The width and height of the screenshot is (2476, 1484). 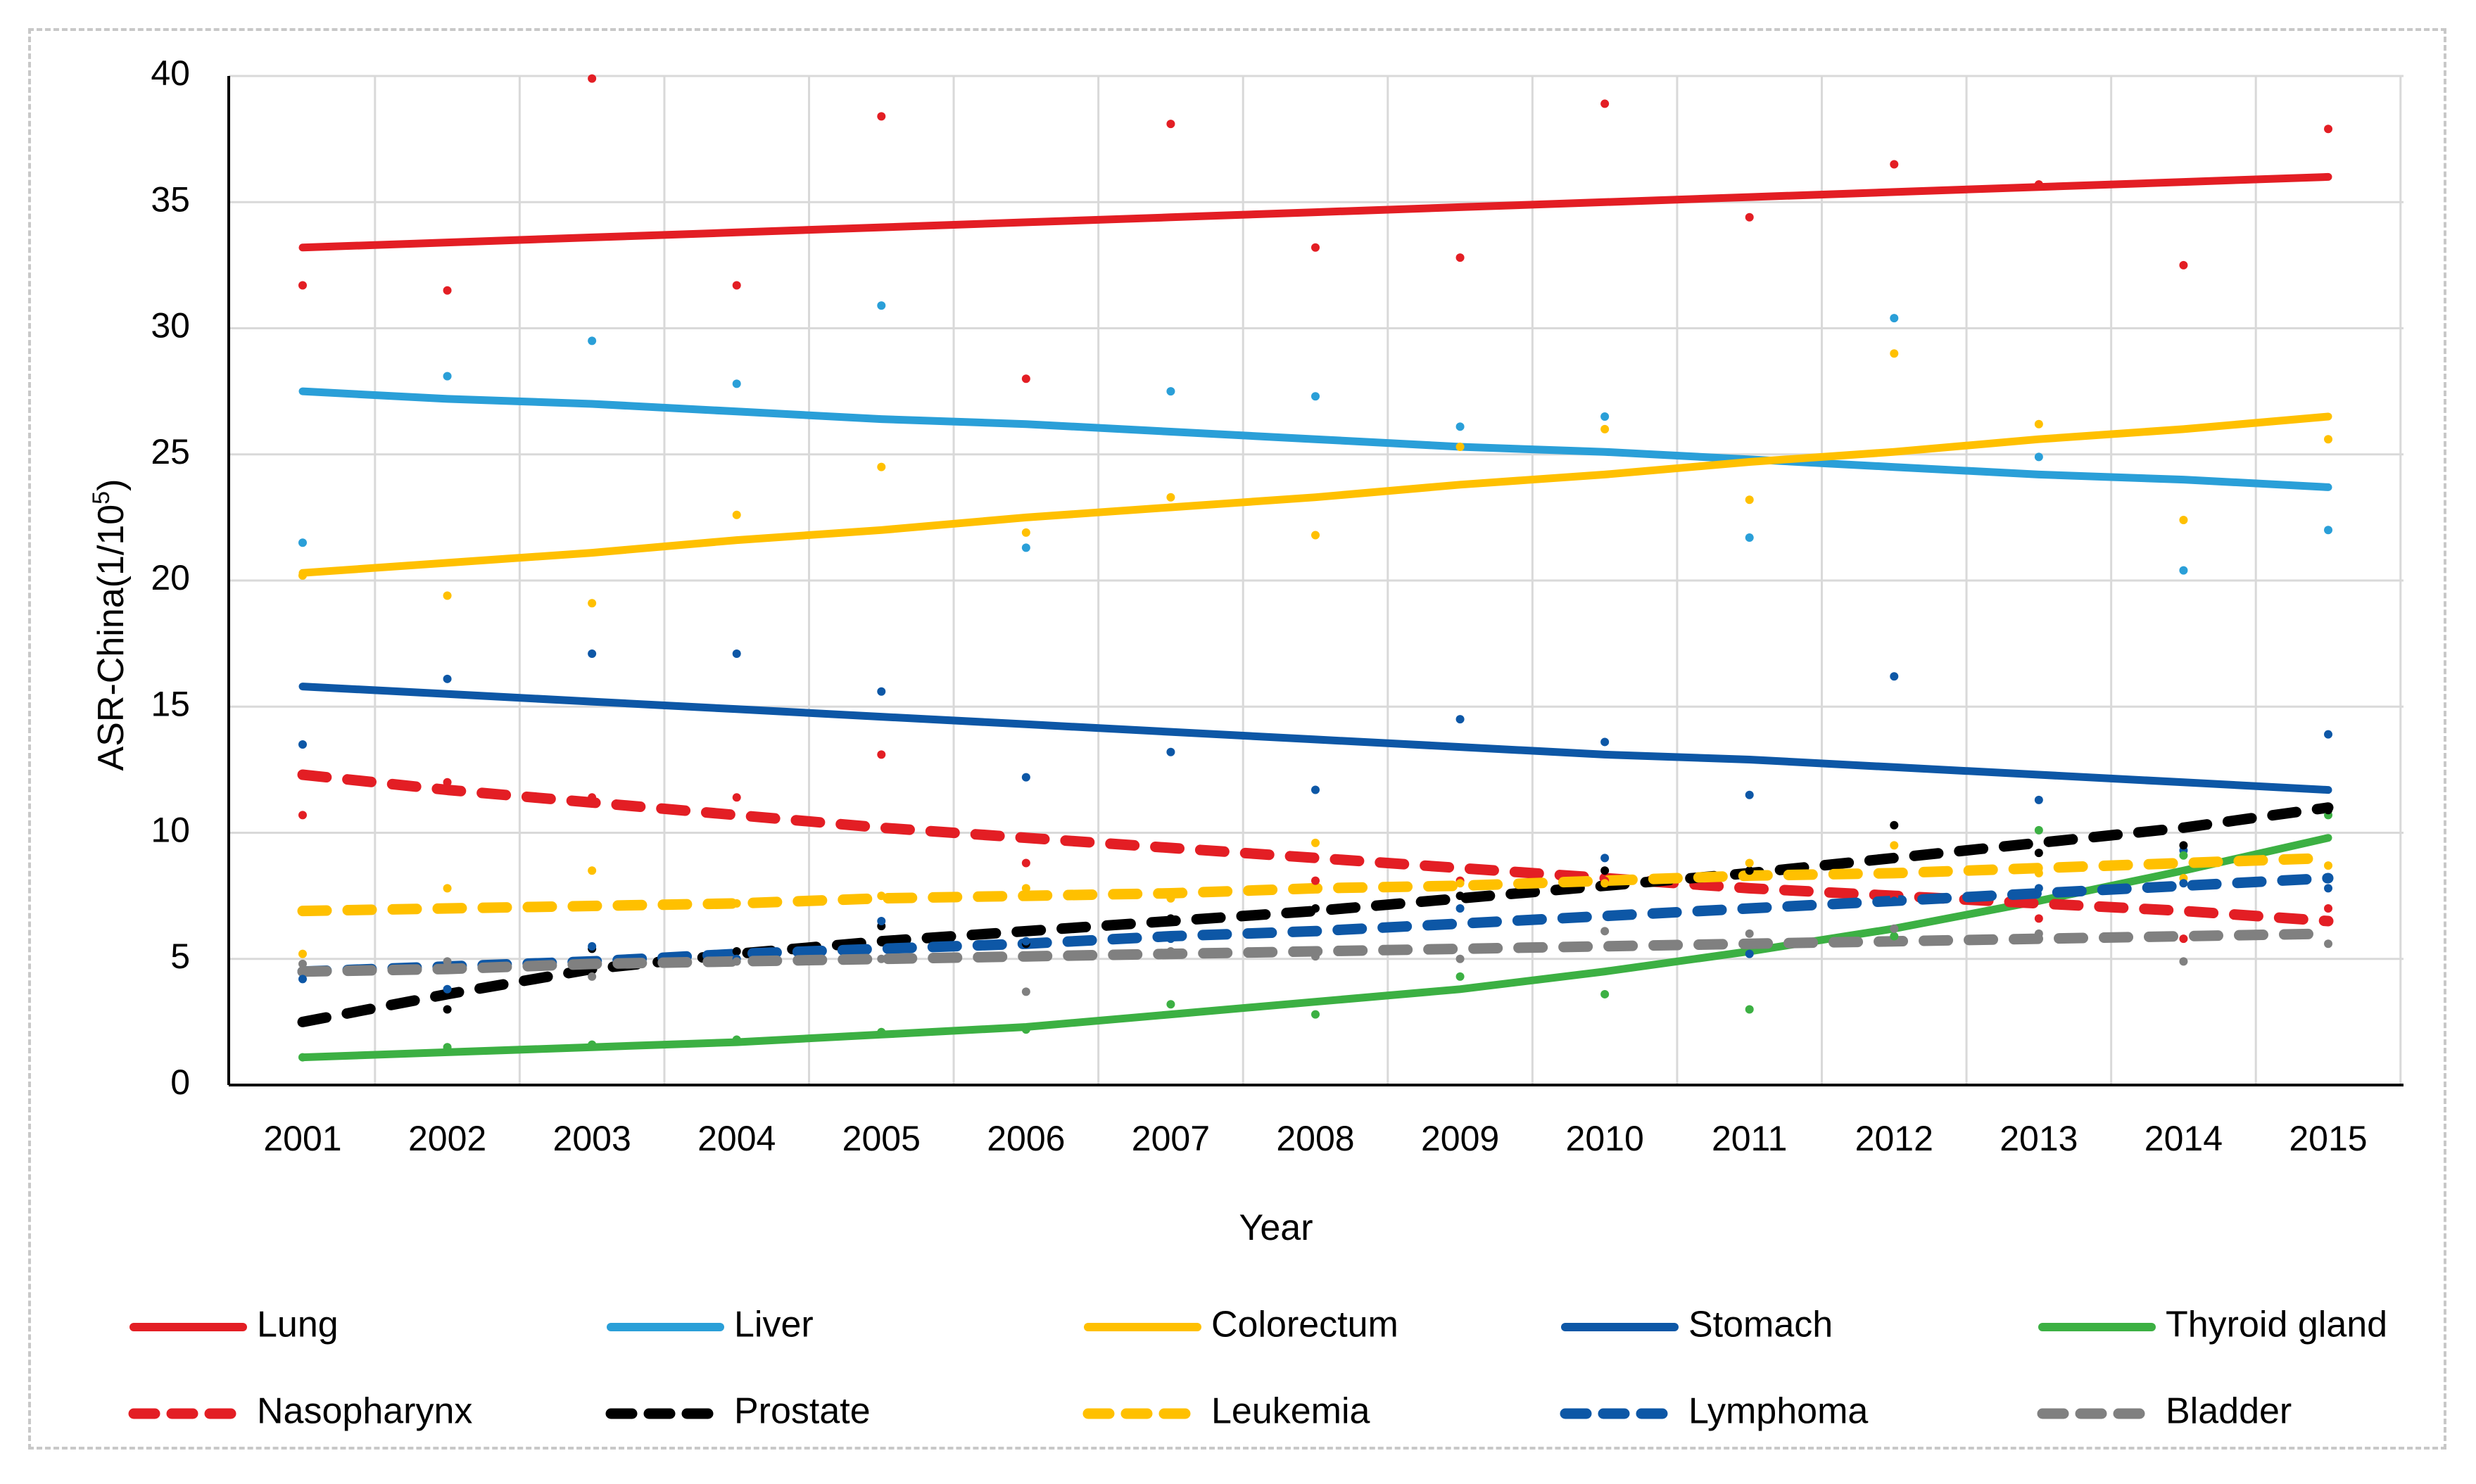 I want to click on x-tick-label: 2006, so click(x=1026, y=1138).